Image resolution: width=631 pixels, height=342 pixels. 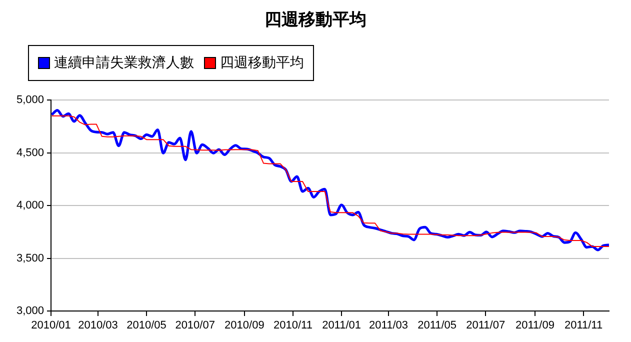 What do you see at coordinates (342, 326) in the screenshot?
I see `x-tick-label: 2011/01` at bounding box center [342, 326].